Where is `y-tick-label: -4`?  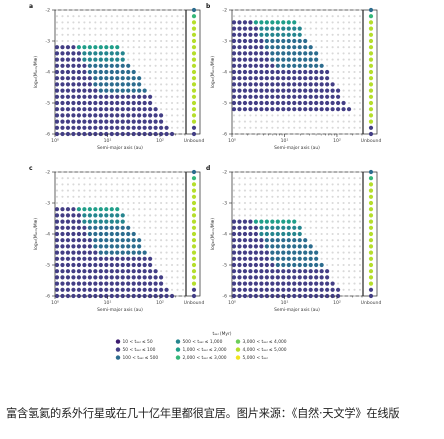
y-tick-label: -4 is located at coordinates (47, 235).